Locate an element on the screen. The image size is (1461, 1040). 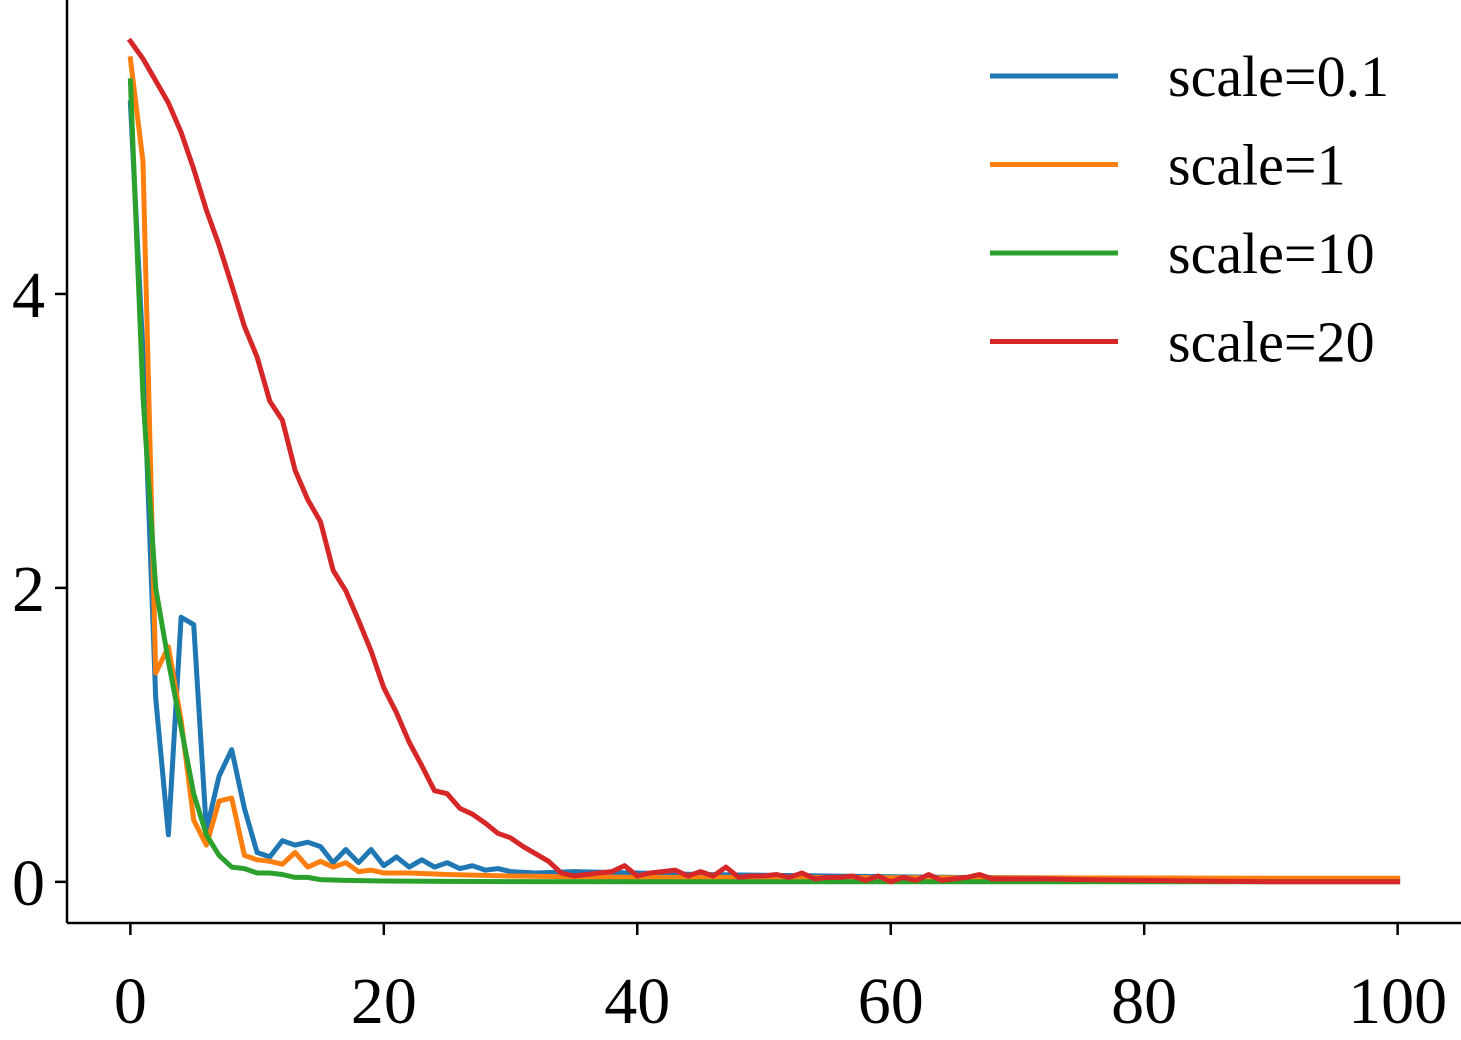
x-tick-label: 0 is located at coordinates (130, 1001).